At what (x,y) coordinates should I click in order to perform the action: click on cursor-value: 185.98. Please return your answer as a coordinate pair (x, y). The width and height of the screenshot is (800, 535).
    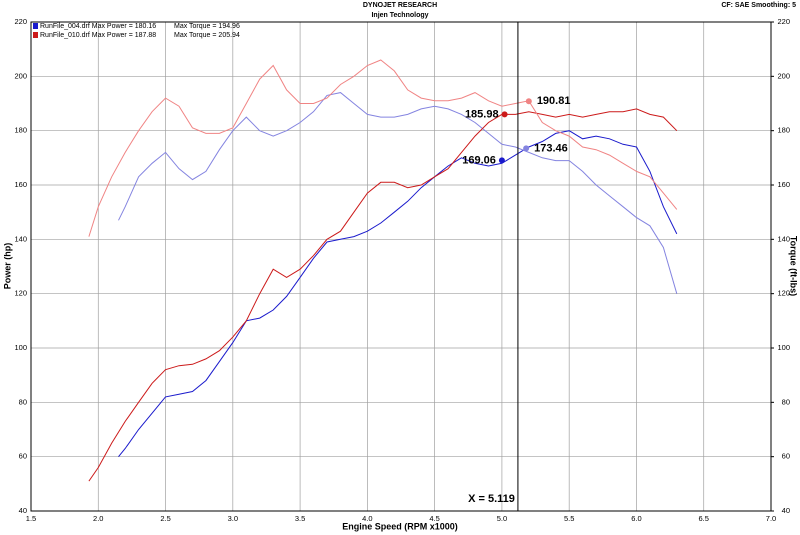
    Looking at the image, I should click on (482, 114).